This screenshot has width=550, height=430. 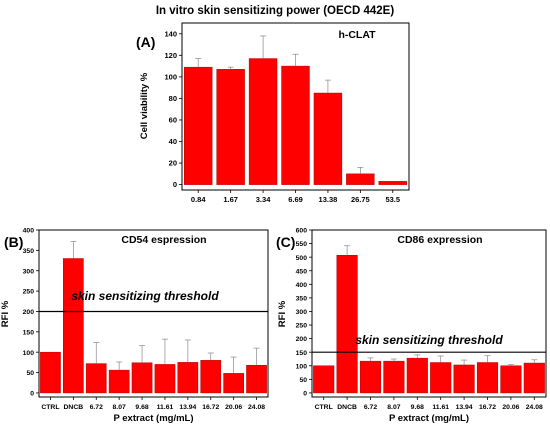 What do you see at coordinates (302, 271) in the screenshot?
I see `y-tick-label: 450` at bounding box center [302, 271].